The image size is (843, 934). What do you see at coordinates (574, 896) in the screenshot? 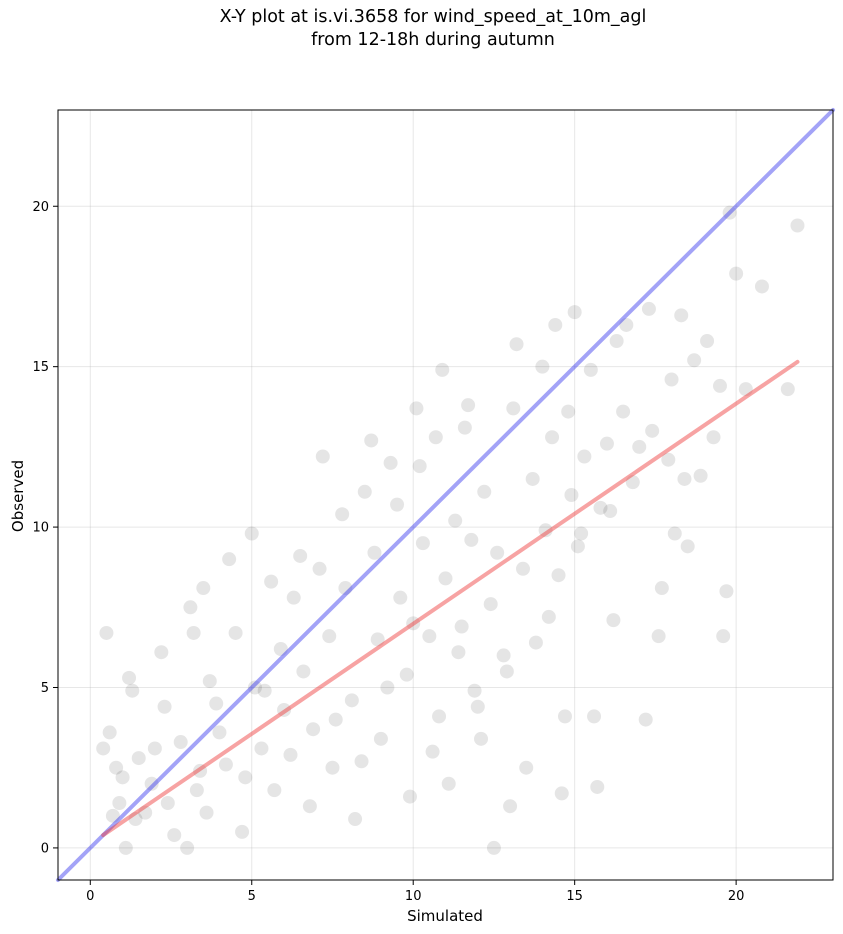
I see `x-tick-label: 15` at bounding box center [574, 896].